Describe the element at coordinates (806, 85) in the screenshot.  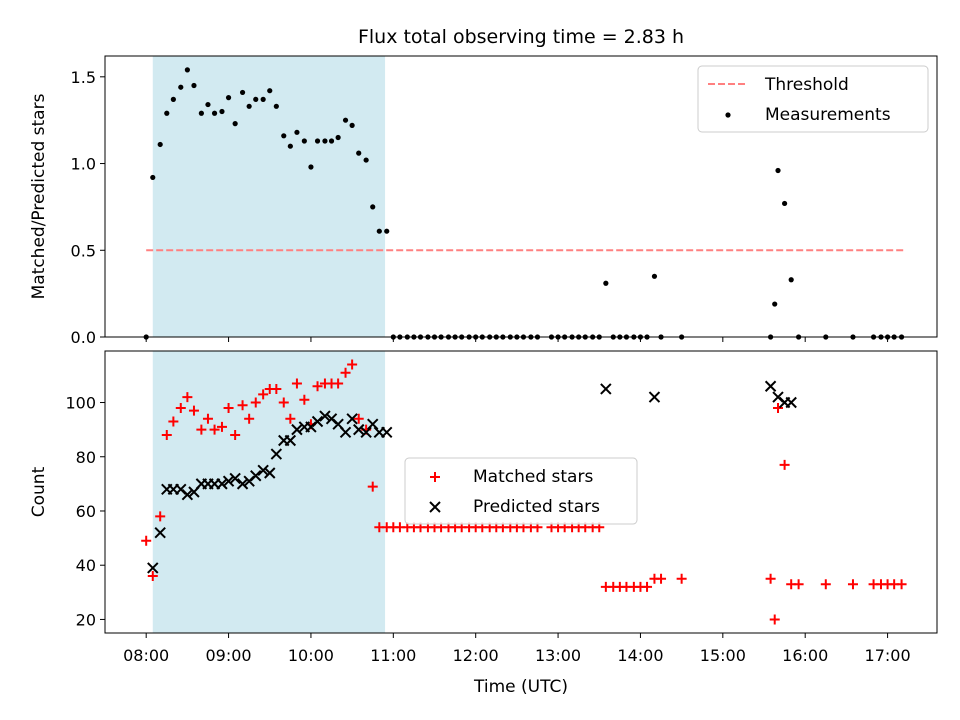
I see `legend-threshold-label: Threshold` at that location.